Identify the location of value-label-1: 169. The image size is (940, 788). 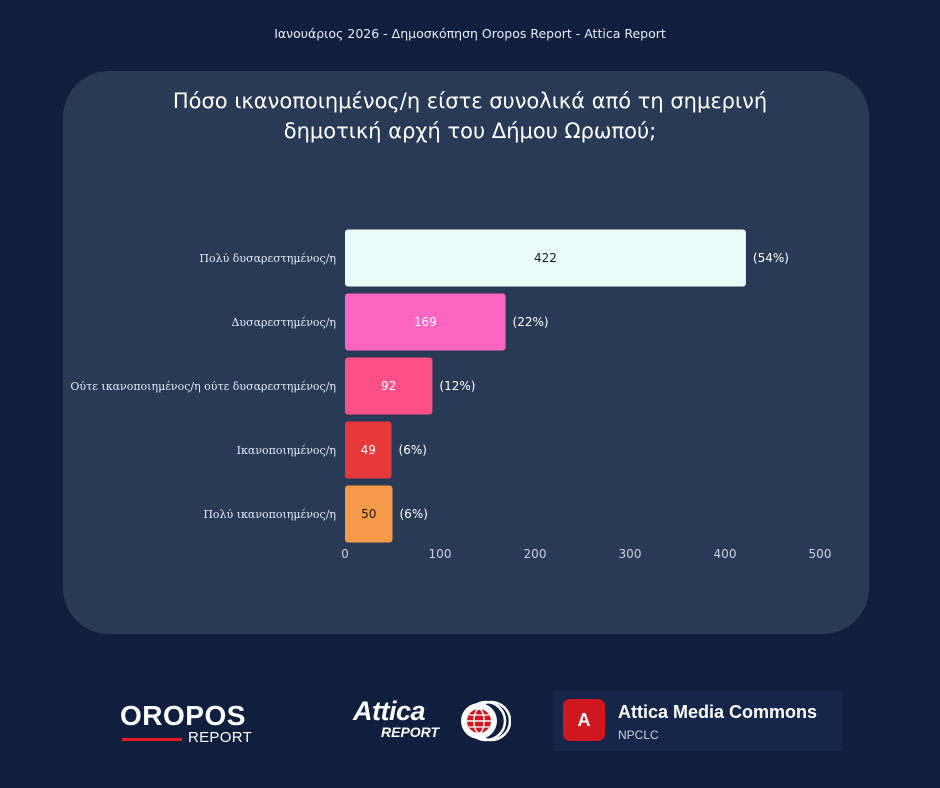
(425, 322).